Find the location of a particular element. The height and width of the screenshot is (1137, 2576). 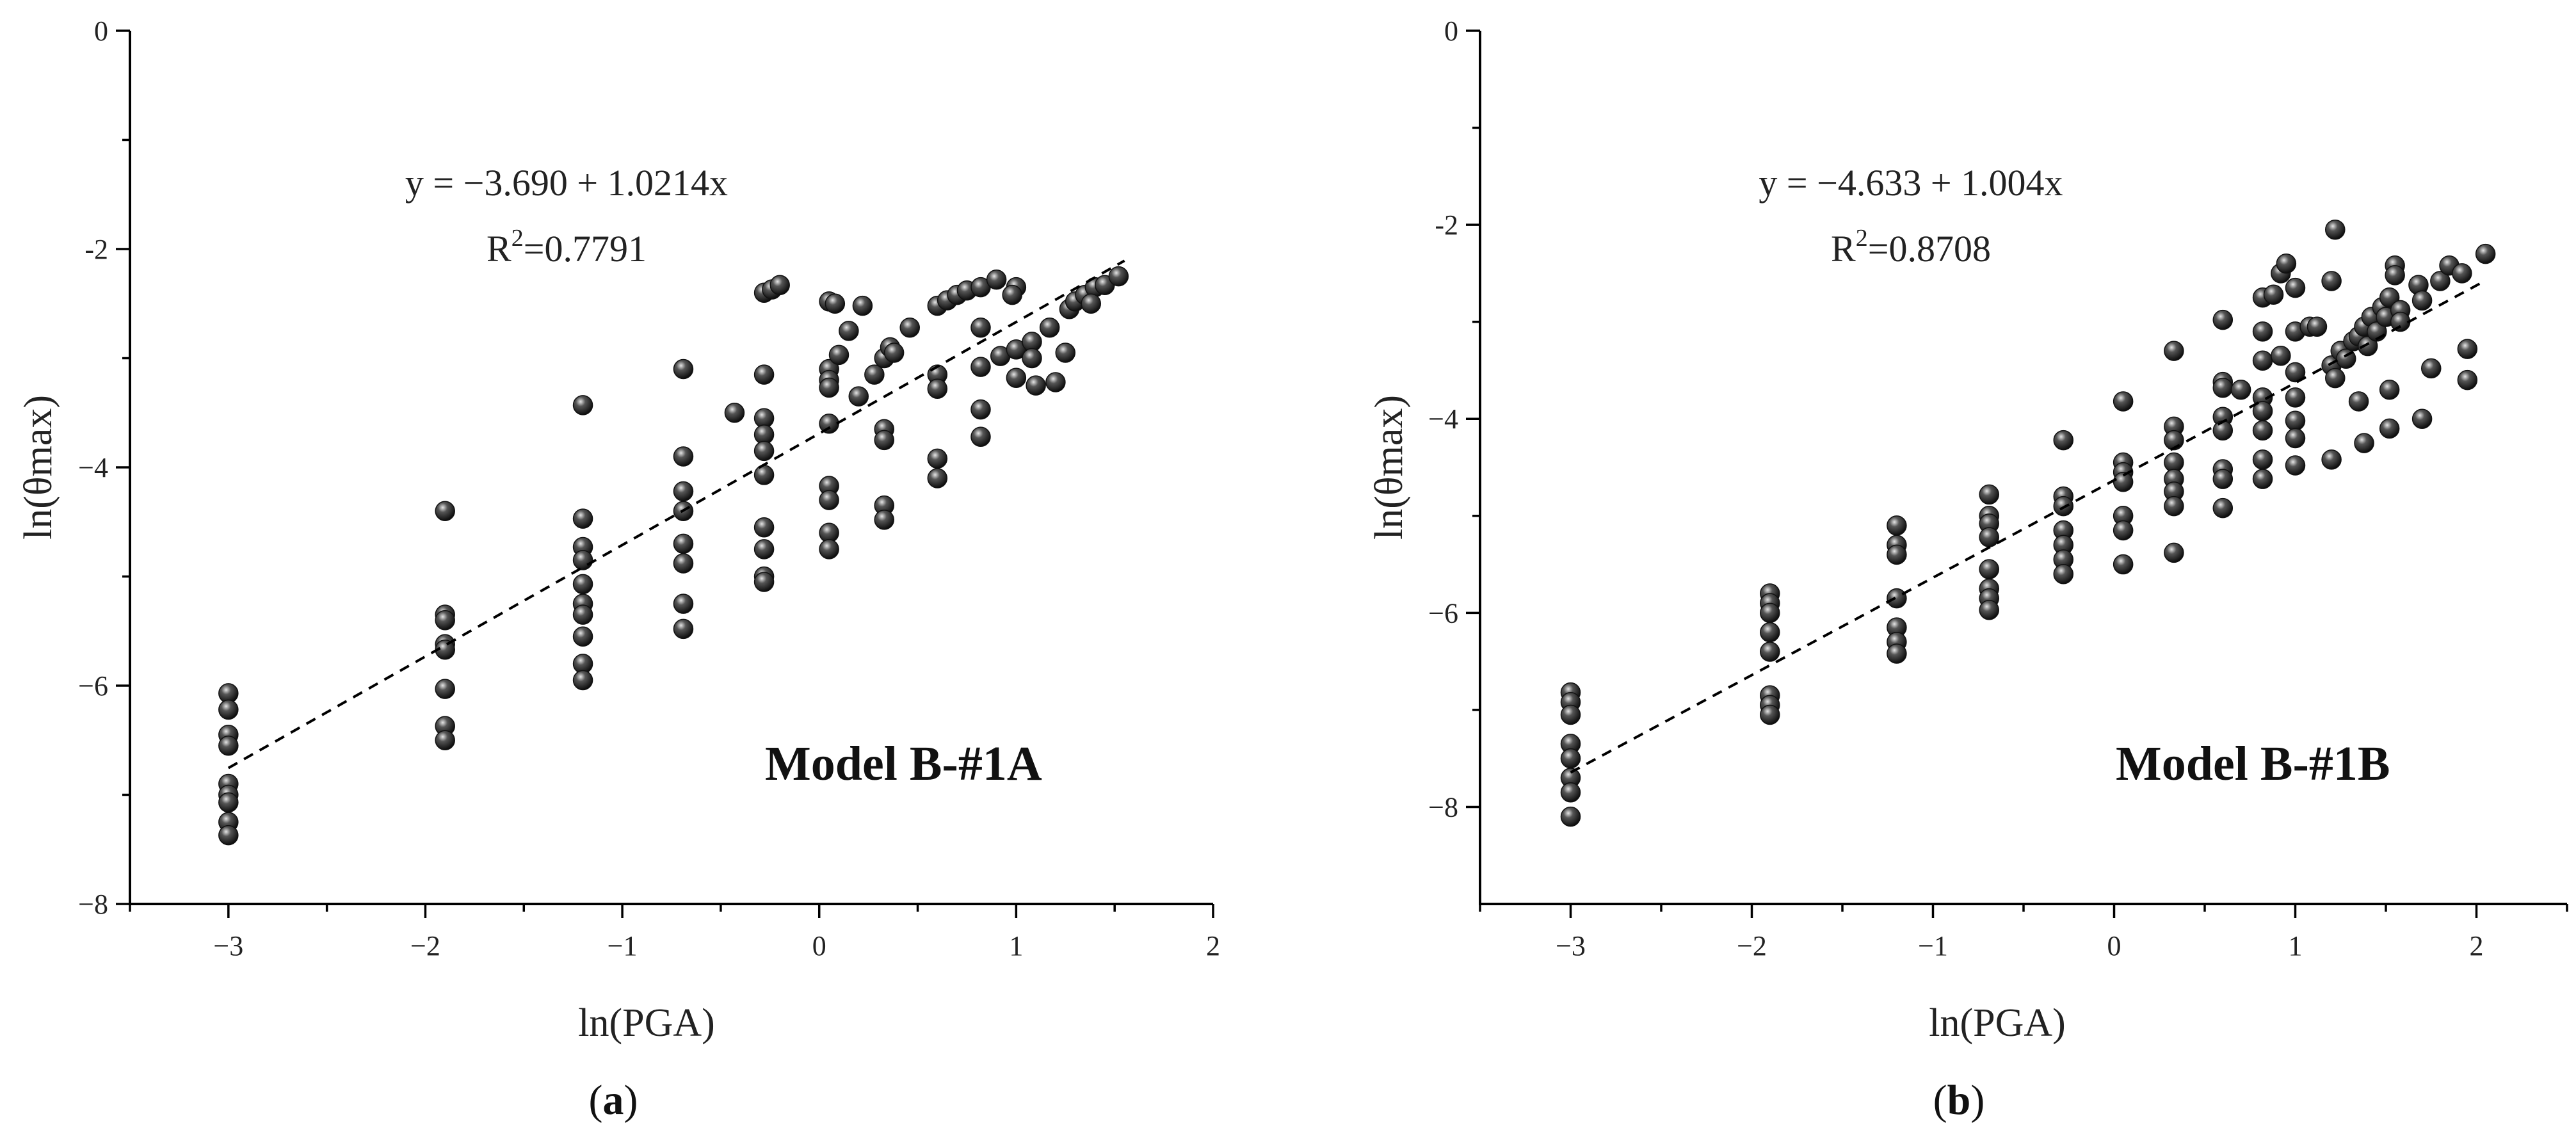

x-tick-label-b-0: −3 is located at coordinates (1571, 946).